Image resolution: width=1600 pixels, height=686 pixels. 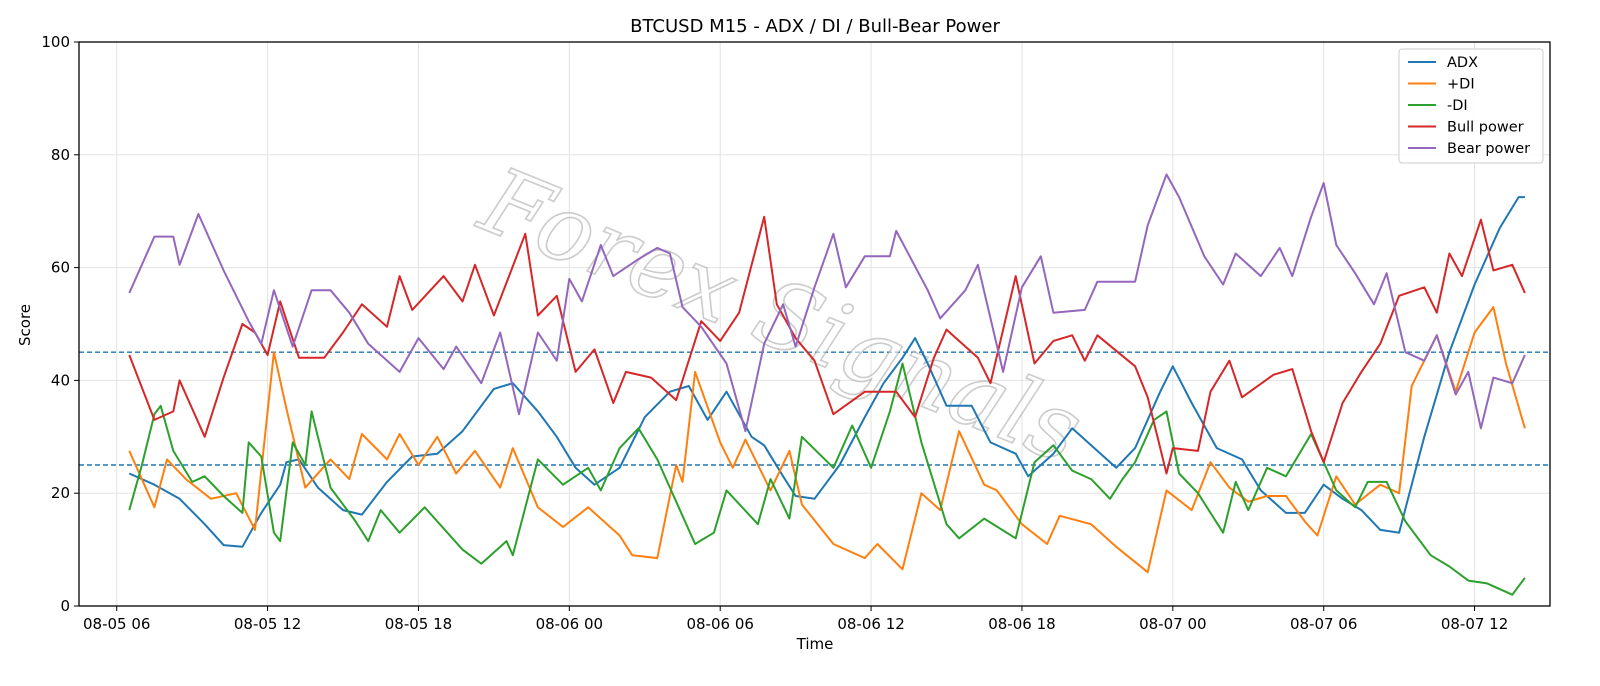 I want to click on chart-title: BTCUSD M15 - ADX / DI / Bull-Bear Power, so click(x=815, y=26).